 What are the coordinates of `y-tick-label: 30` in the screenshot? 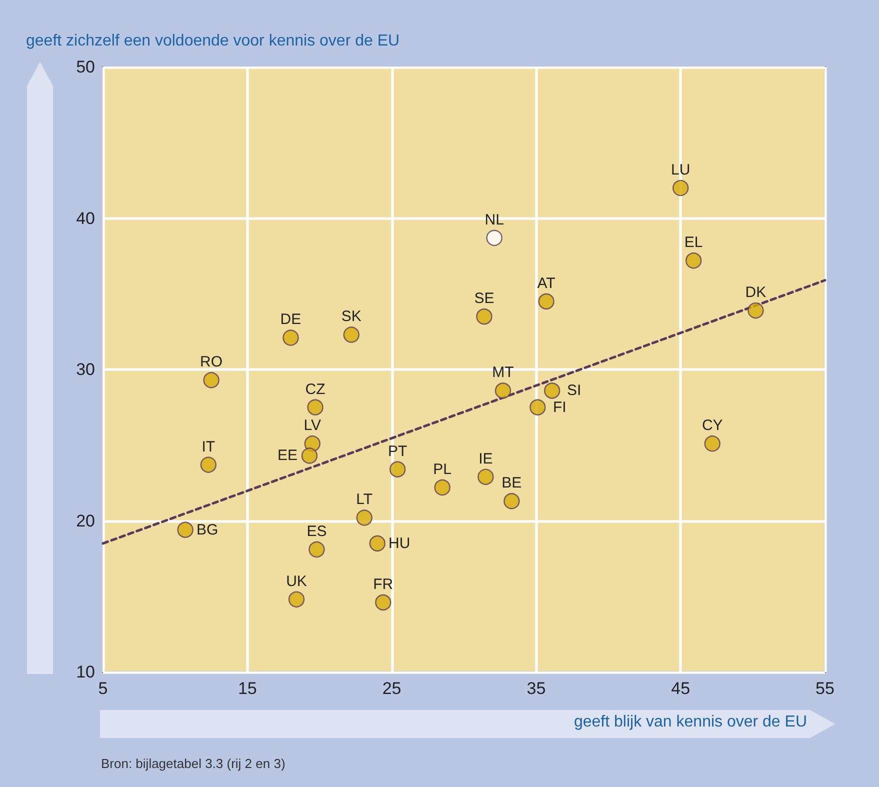 It's located at (85, 369).